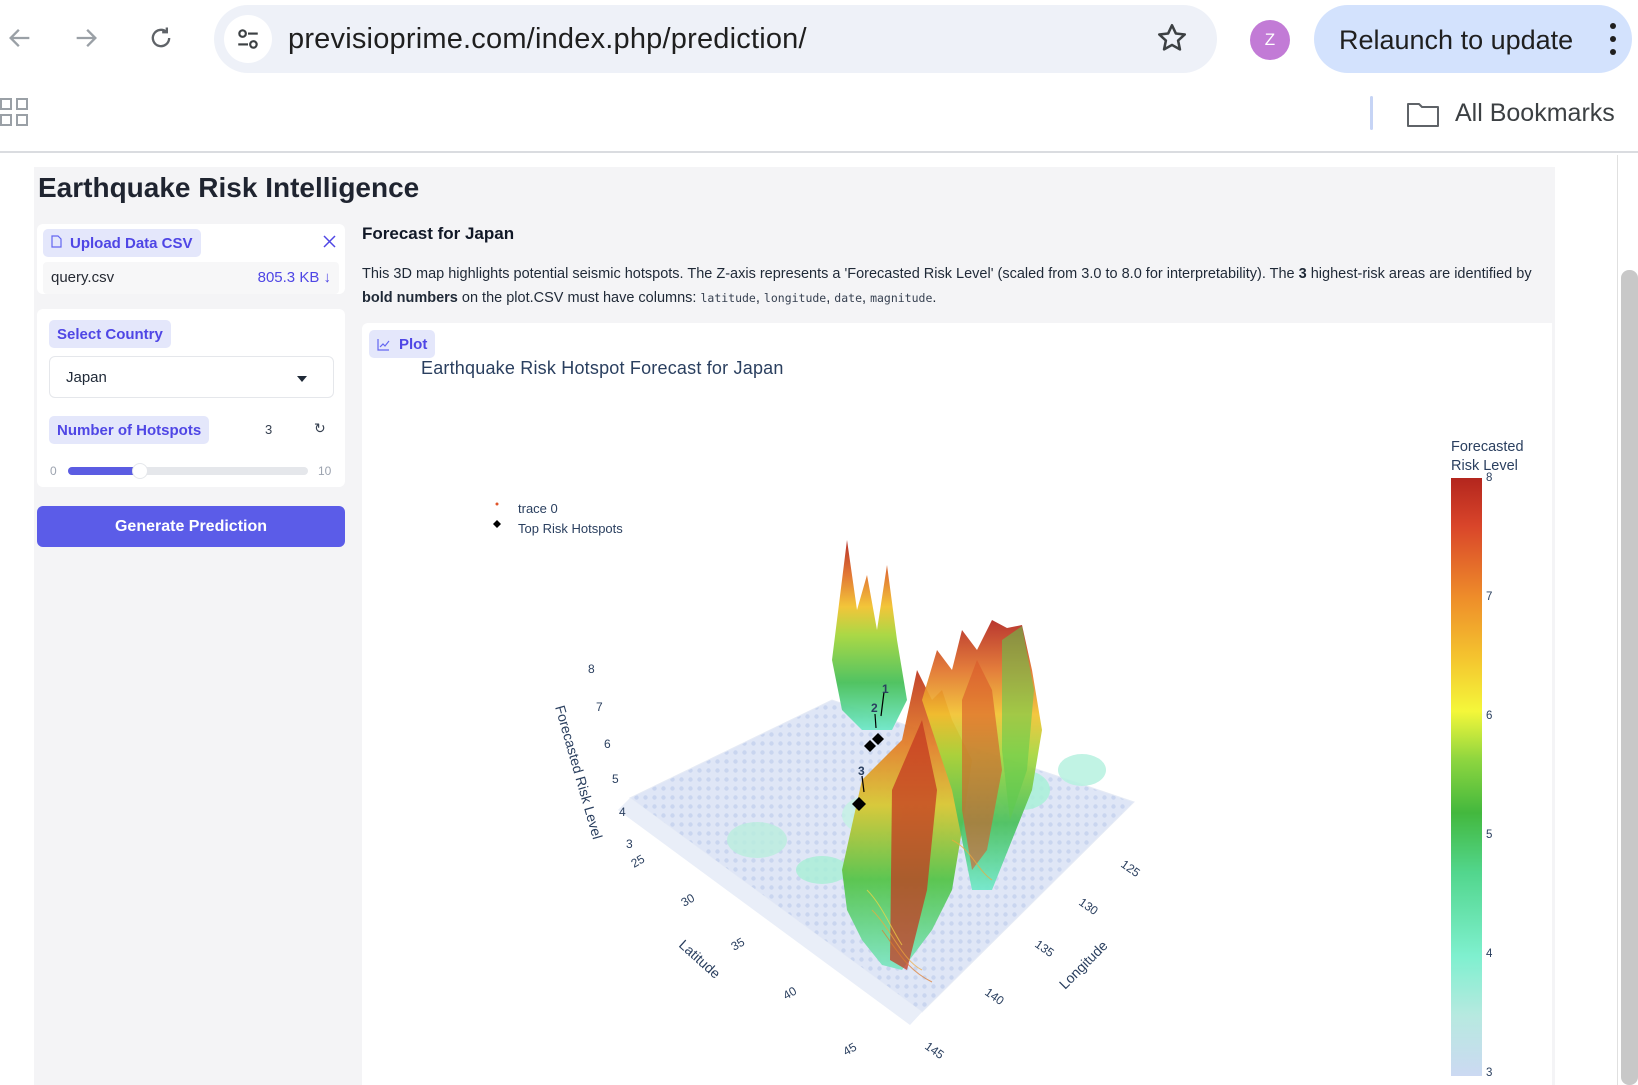 This screenshot has width=1638, height=1085. What do you see at coordinates (1088, 906) in the screenshot?
I see `lon-tick: 130` at bounding box center [1088, 906].